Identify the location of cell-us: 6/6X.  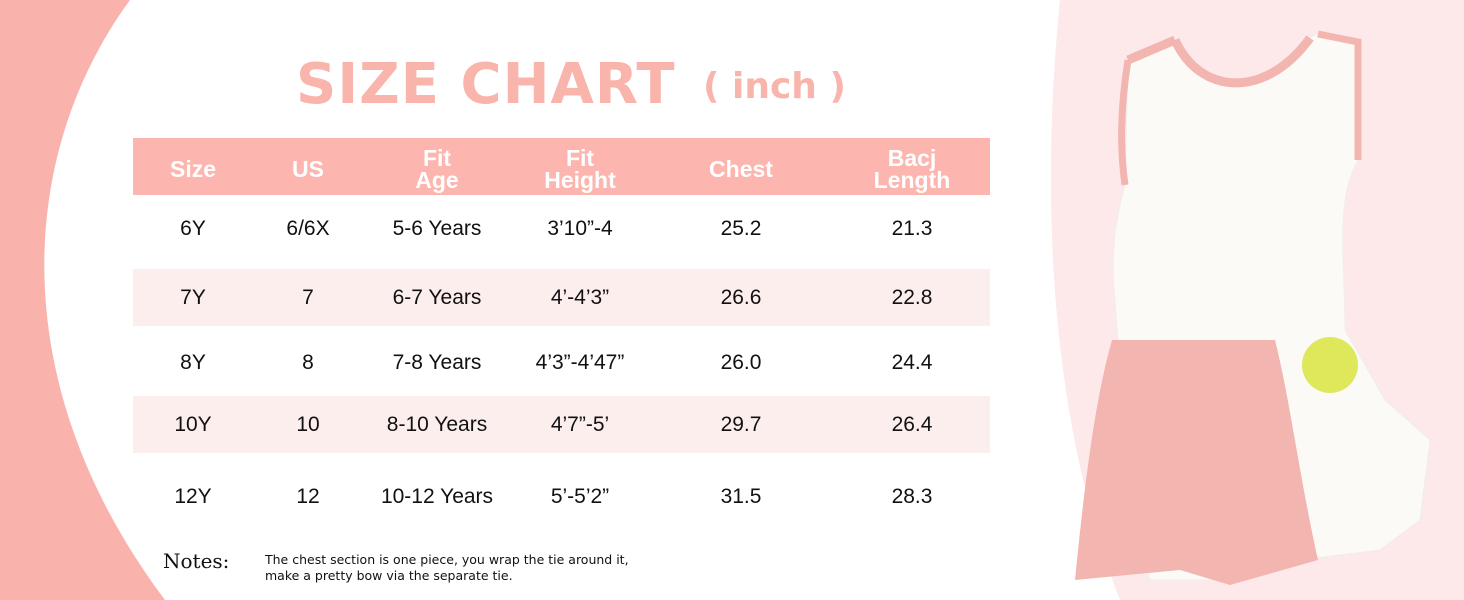
(308, 228).